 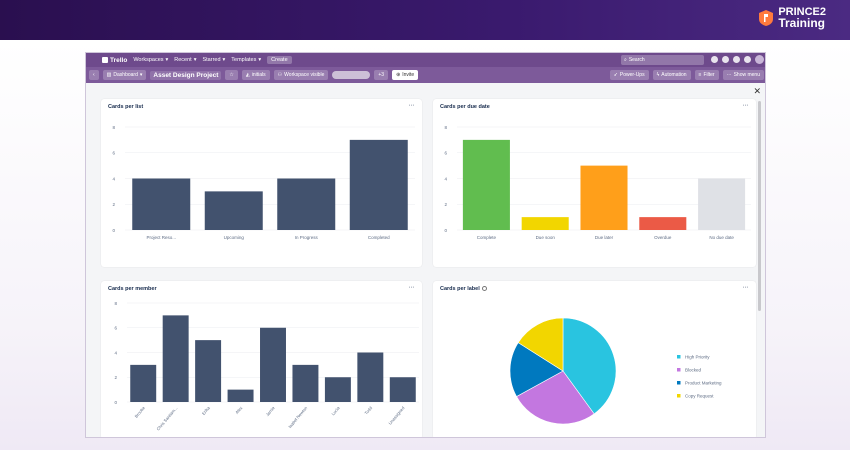 What do you see at coordinates (307, 237) in the screenshot?
I see `x-tick-label: In Progress` at bounding box center [307, 237].